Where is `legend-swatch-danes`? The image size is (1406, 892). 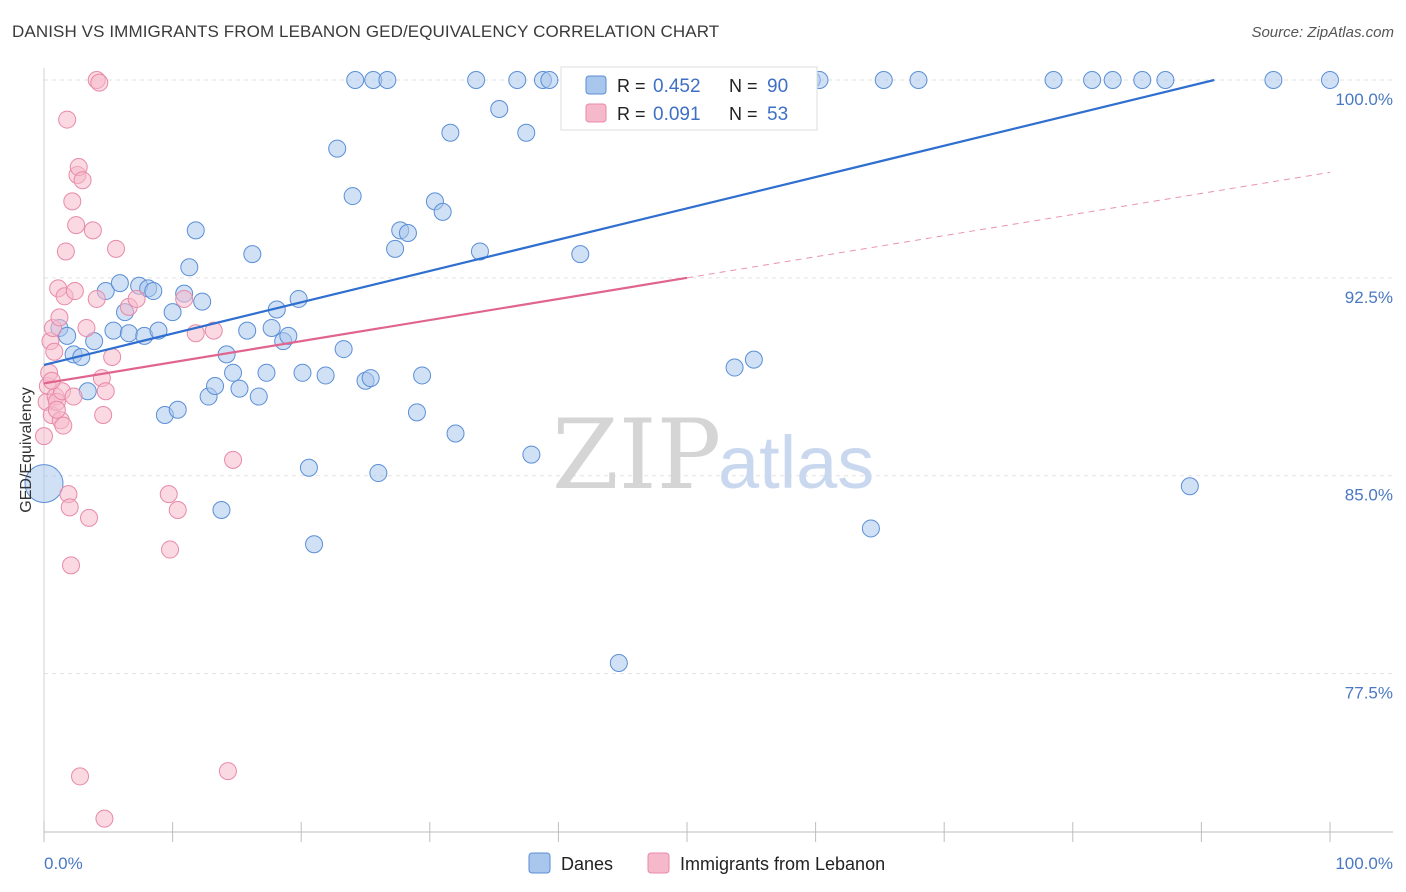
legend-swatch-danes is located at coordinates (596, 85).